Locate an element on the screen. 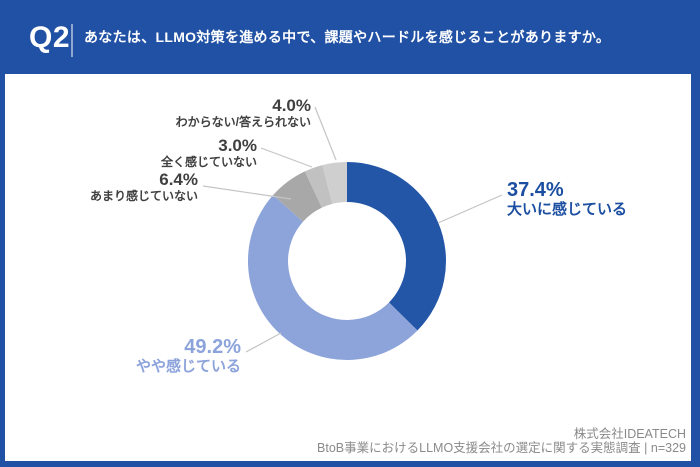 The height and width of the screenshot is (467, 700). question-title: あなたは、LLMO対策を進める中で、課題やハードルを感じることがありますか。 is located at coordinates (347, 37).